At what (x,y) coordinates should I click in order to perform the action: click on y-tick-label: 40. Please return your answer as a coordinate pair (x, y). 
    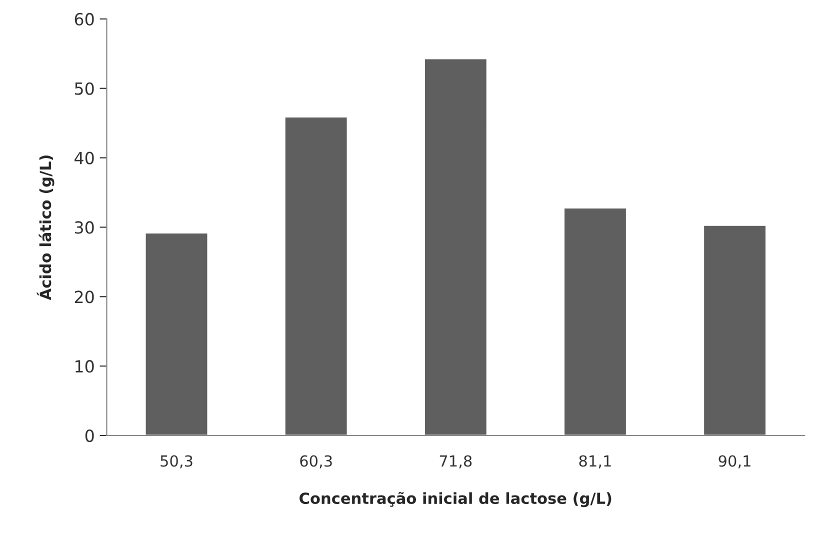
    Looking at the image, I should click on (84, 158).